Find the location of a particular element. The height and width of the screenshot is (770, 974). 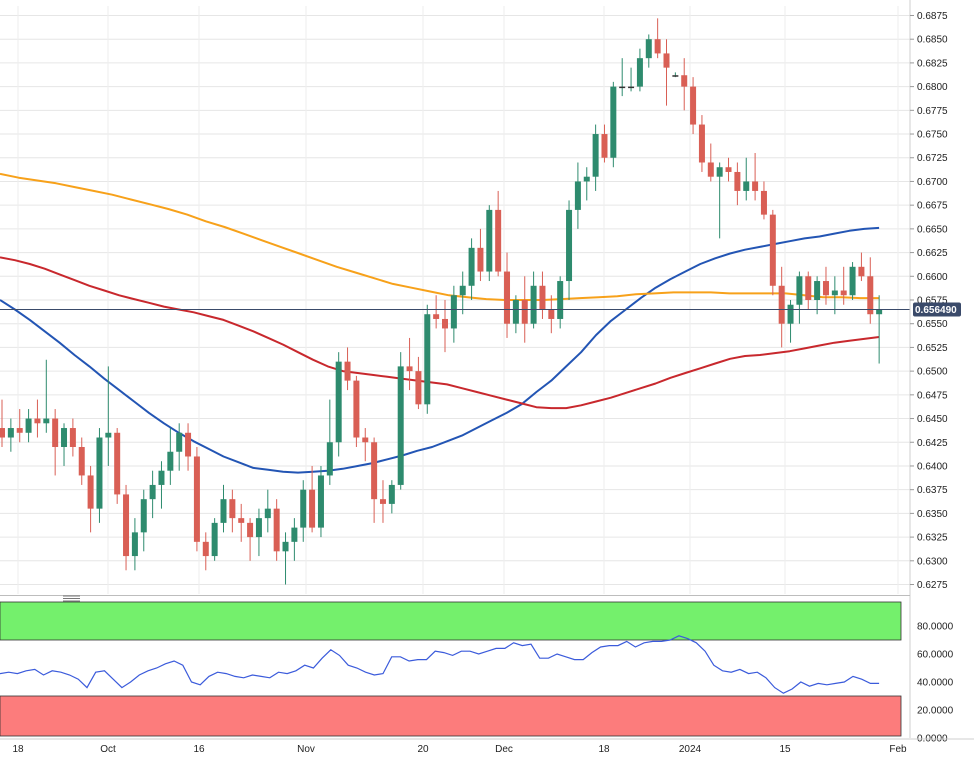

price-axis-tick-15: 0.6500 is located at coordinates (932, 372).